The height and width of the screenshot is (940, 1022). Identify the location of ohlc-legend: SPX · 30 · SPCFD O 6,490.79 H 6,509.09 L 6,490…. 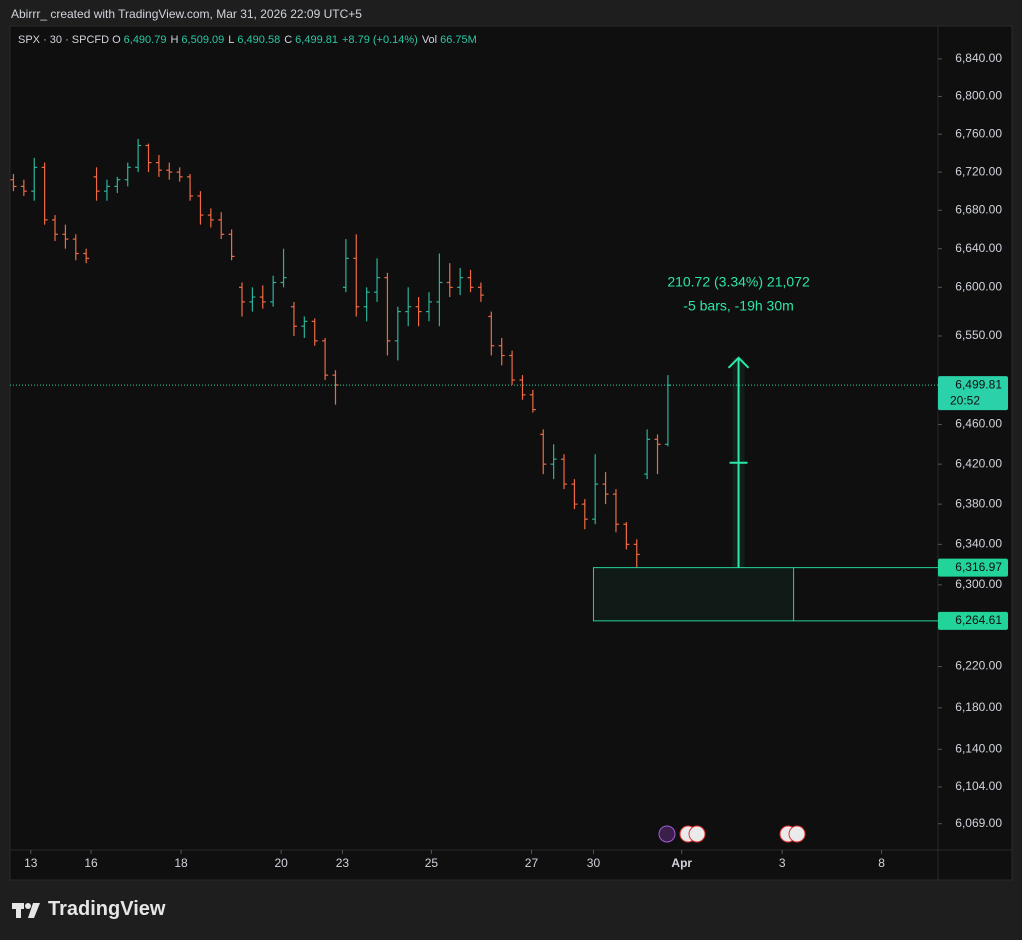
(249, 40).